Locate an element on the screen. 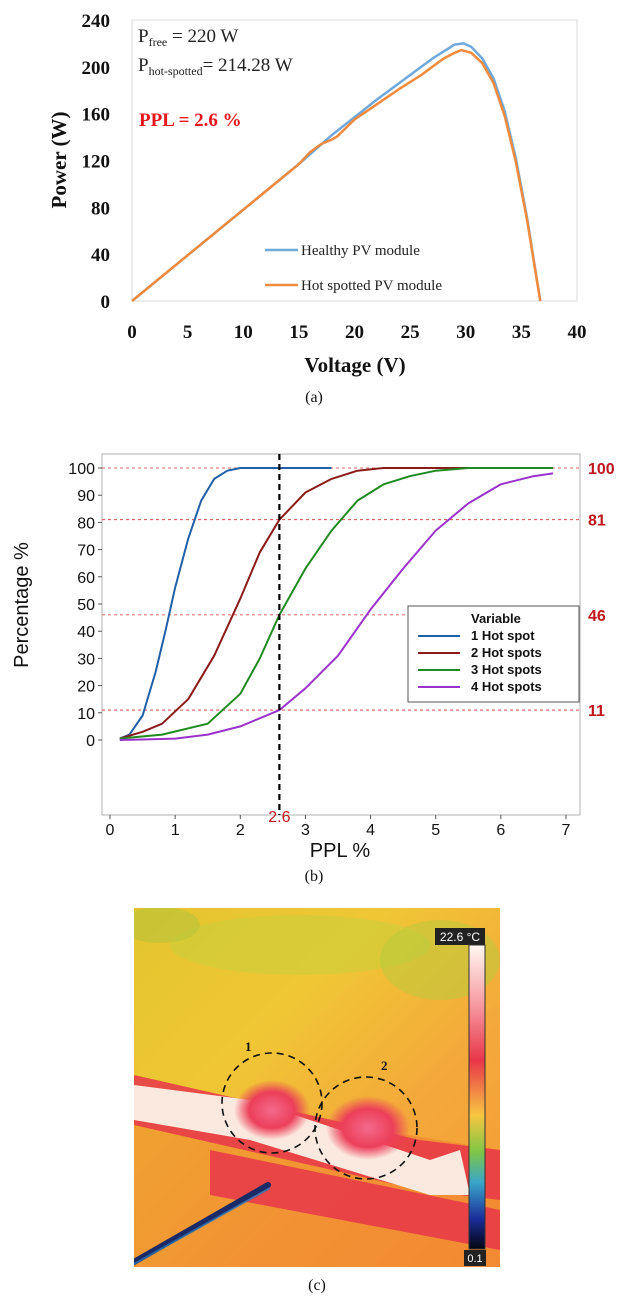 This screenshot has width=621, height=1298. panel-b-y-tick-label: 30 is located at coordinates (86, 659).